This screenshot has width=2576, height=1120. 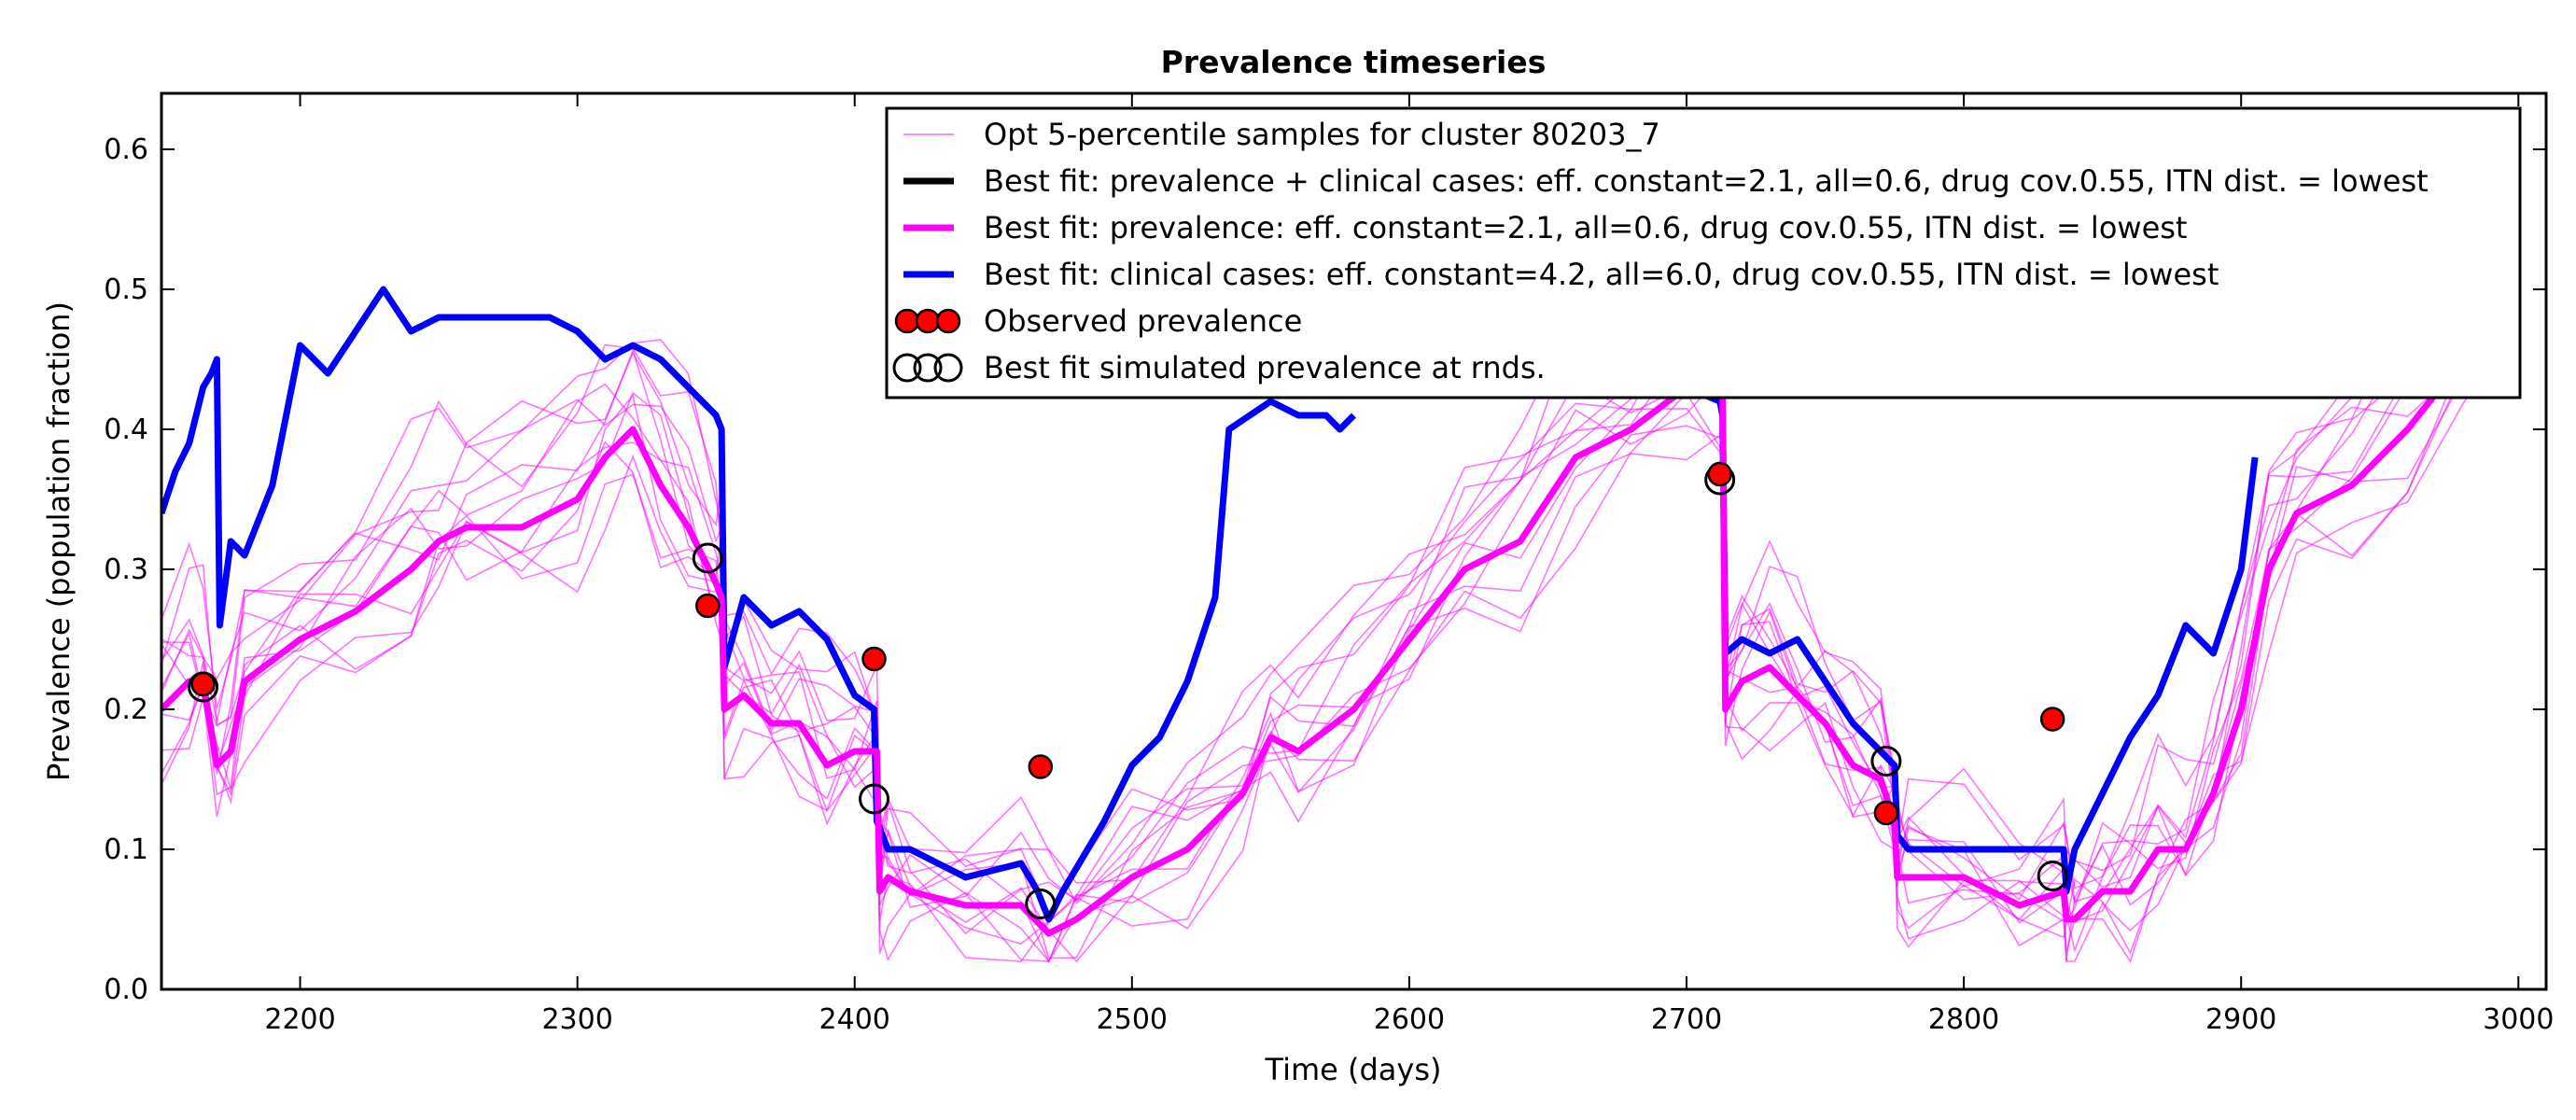 I want to click on x-tick-label: 2400, so click(x=854, y=1019).